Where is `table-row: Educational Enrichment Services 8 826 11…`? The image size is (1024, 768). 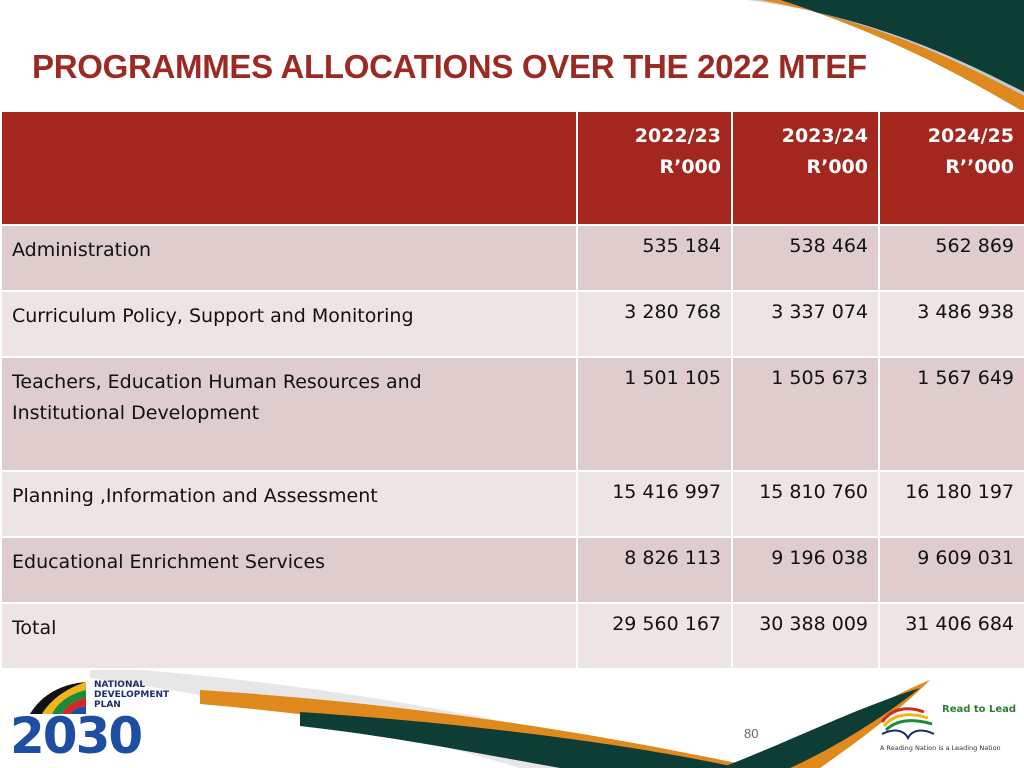 table-row: Educational Enrichment Services 8 826 11… is located at coordinates (512, 570).